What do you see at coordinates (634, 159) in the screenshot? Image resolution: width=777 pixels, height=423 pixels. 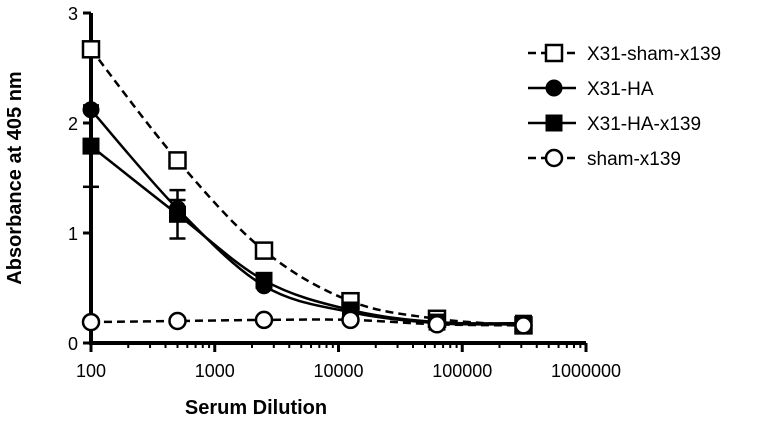 I see `legend-label: sham-x139` at bounding box center [634, 159].